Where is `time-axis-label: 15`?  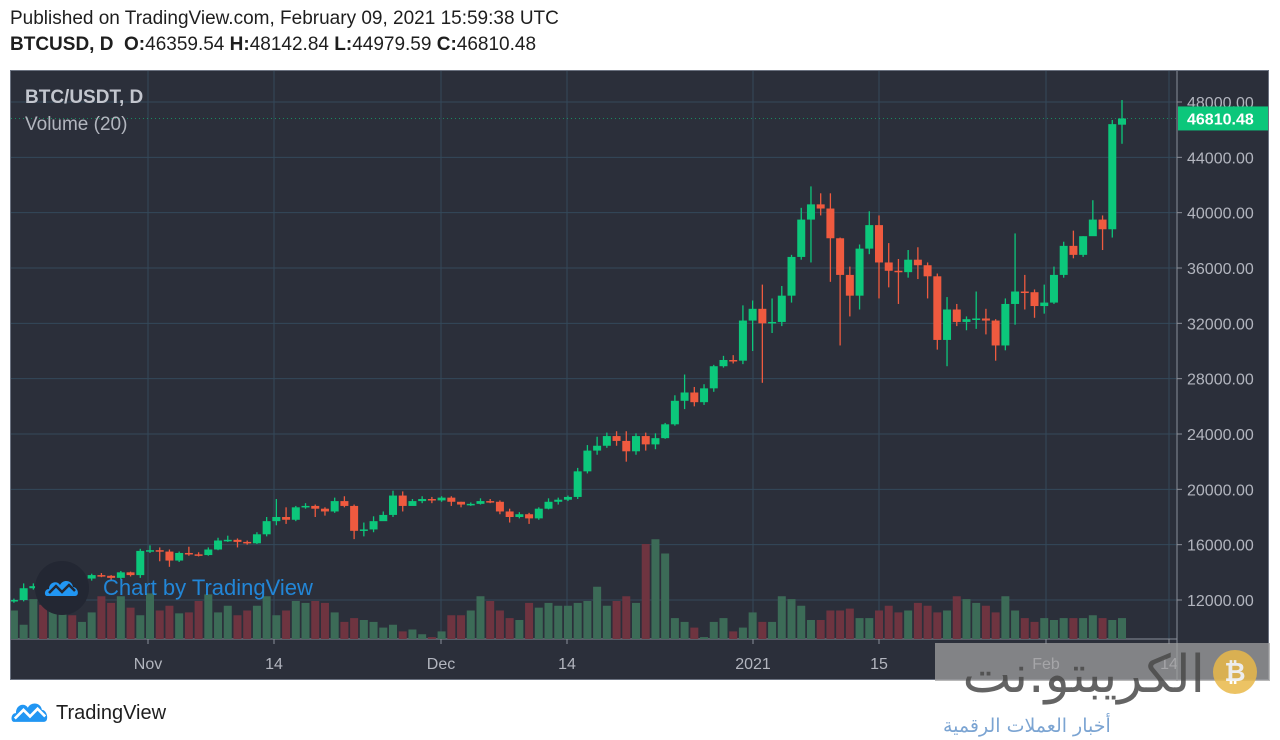 time-axis-label: 15 is located at coordinates (879, 664).